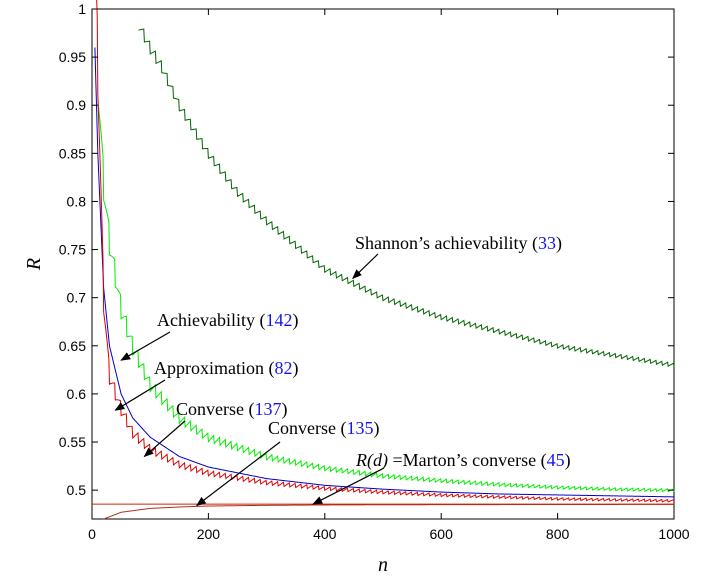 This screenshot has width=715, height=578. What do you see at coordinates (77, 105) in the screenshot?
I see `y-tick-label: 0.9` at bounding box center [77, 105].